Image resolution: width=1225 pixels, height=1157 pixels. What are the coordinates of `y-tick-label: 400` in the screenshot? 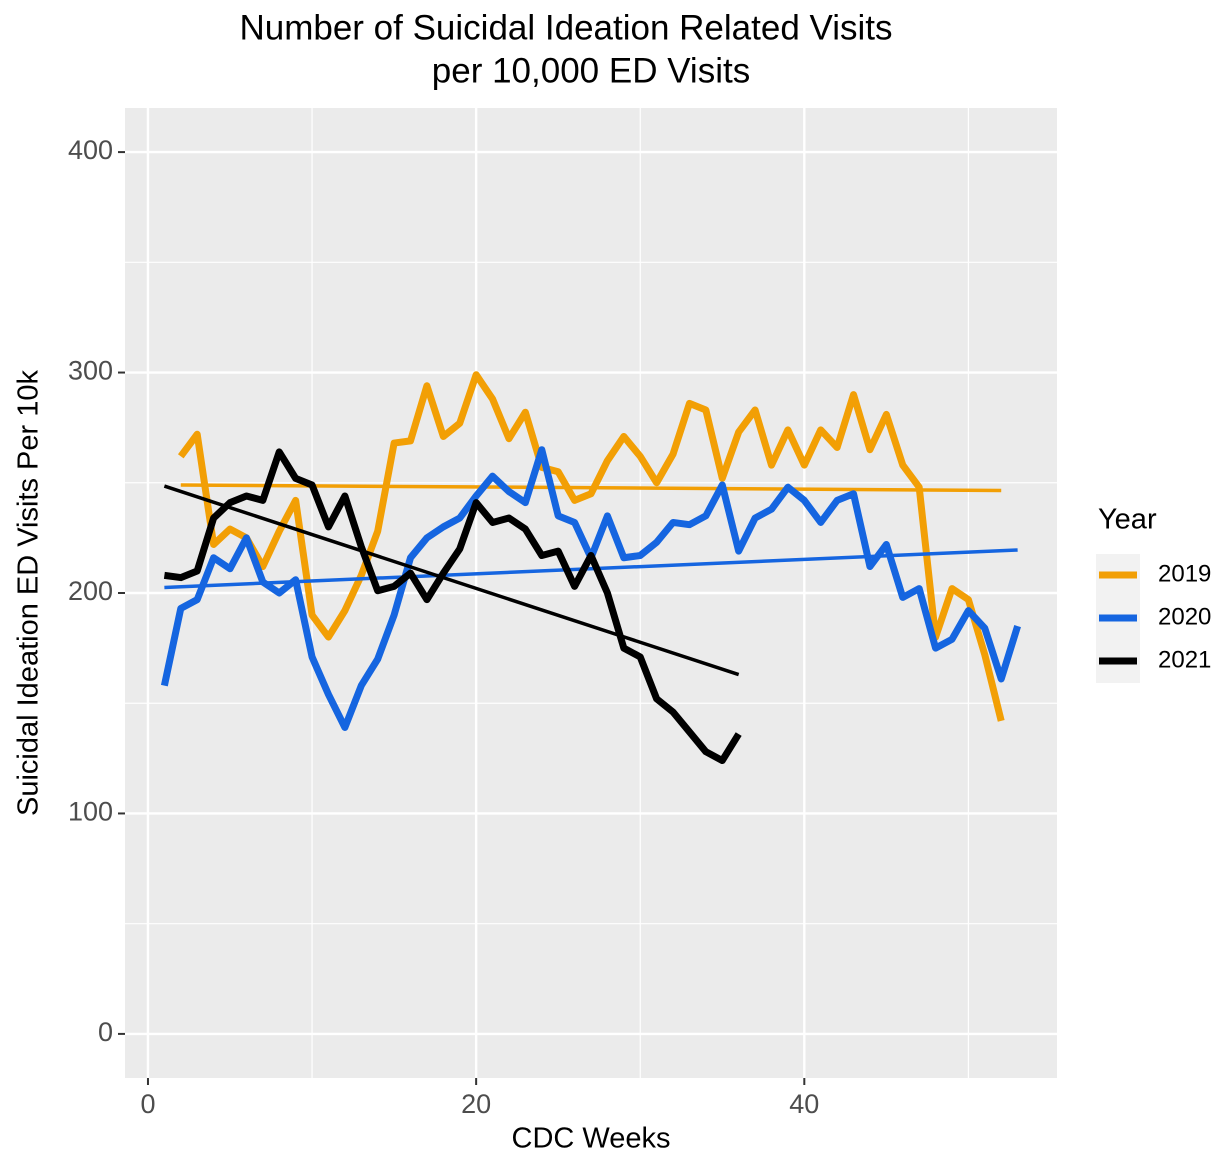 It's located at (90, 150).